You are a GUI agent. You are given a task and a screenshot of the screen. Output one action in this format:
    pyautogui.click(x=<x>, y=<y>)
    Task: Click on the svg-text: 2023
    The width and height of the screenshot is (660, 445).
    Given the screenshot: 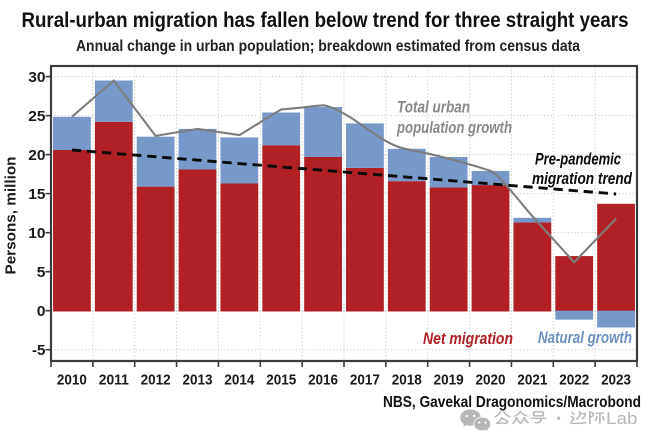 What is the action you would take?
    pyautogui.click(x=616, y=380)
    